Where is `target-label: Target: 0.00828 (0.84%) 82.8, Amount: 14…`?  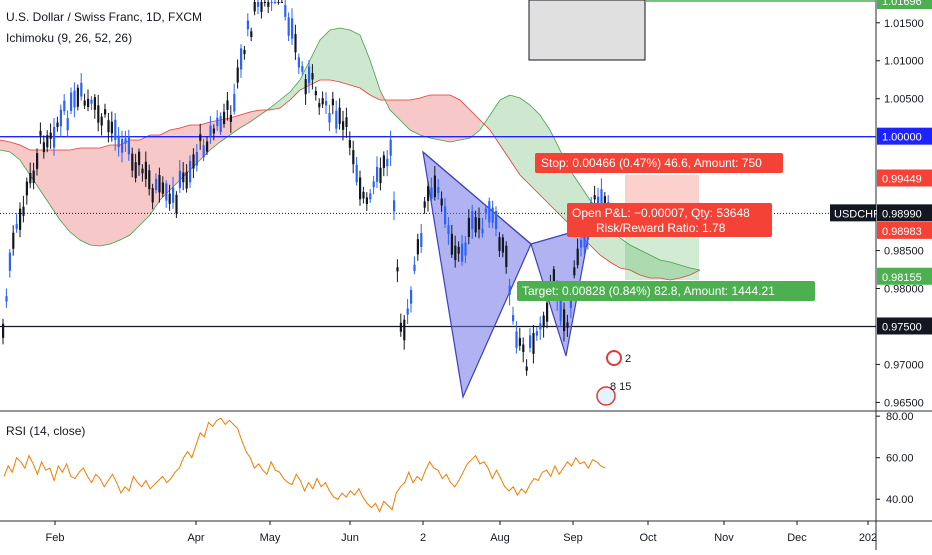
target-label: Target: 0.00828 (0.84%) 82.8, Amount: 14… is located at coordinates (648, 291).